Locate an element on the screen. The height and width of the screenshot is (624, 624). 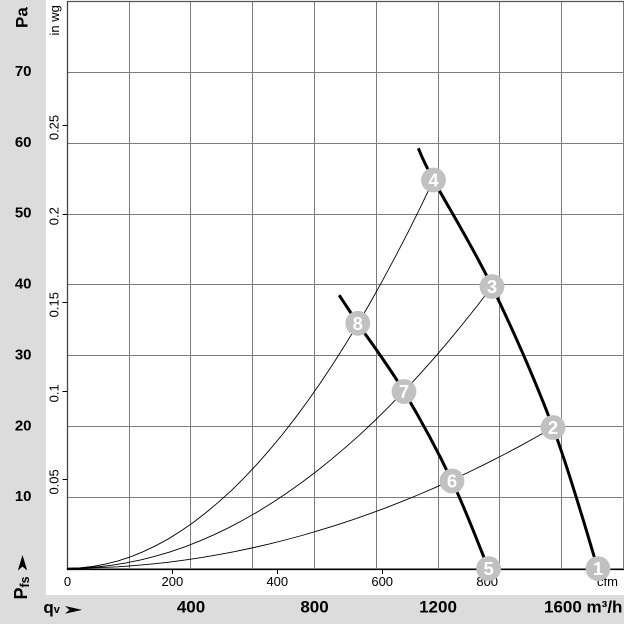
svg-text: 60 is located at coordinates (23, 142).